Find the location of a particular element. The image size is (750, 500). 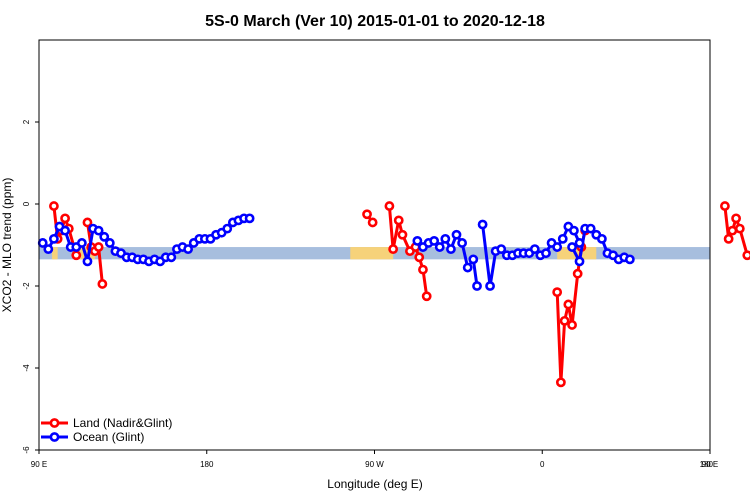

legend-label-0: Land (Nadir&Glint) is located at coordinates (122, 423).